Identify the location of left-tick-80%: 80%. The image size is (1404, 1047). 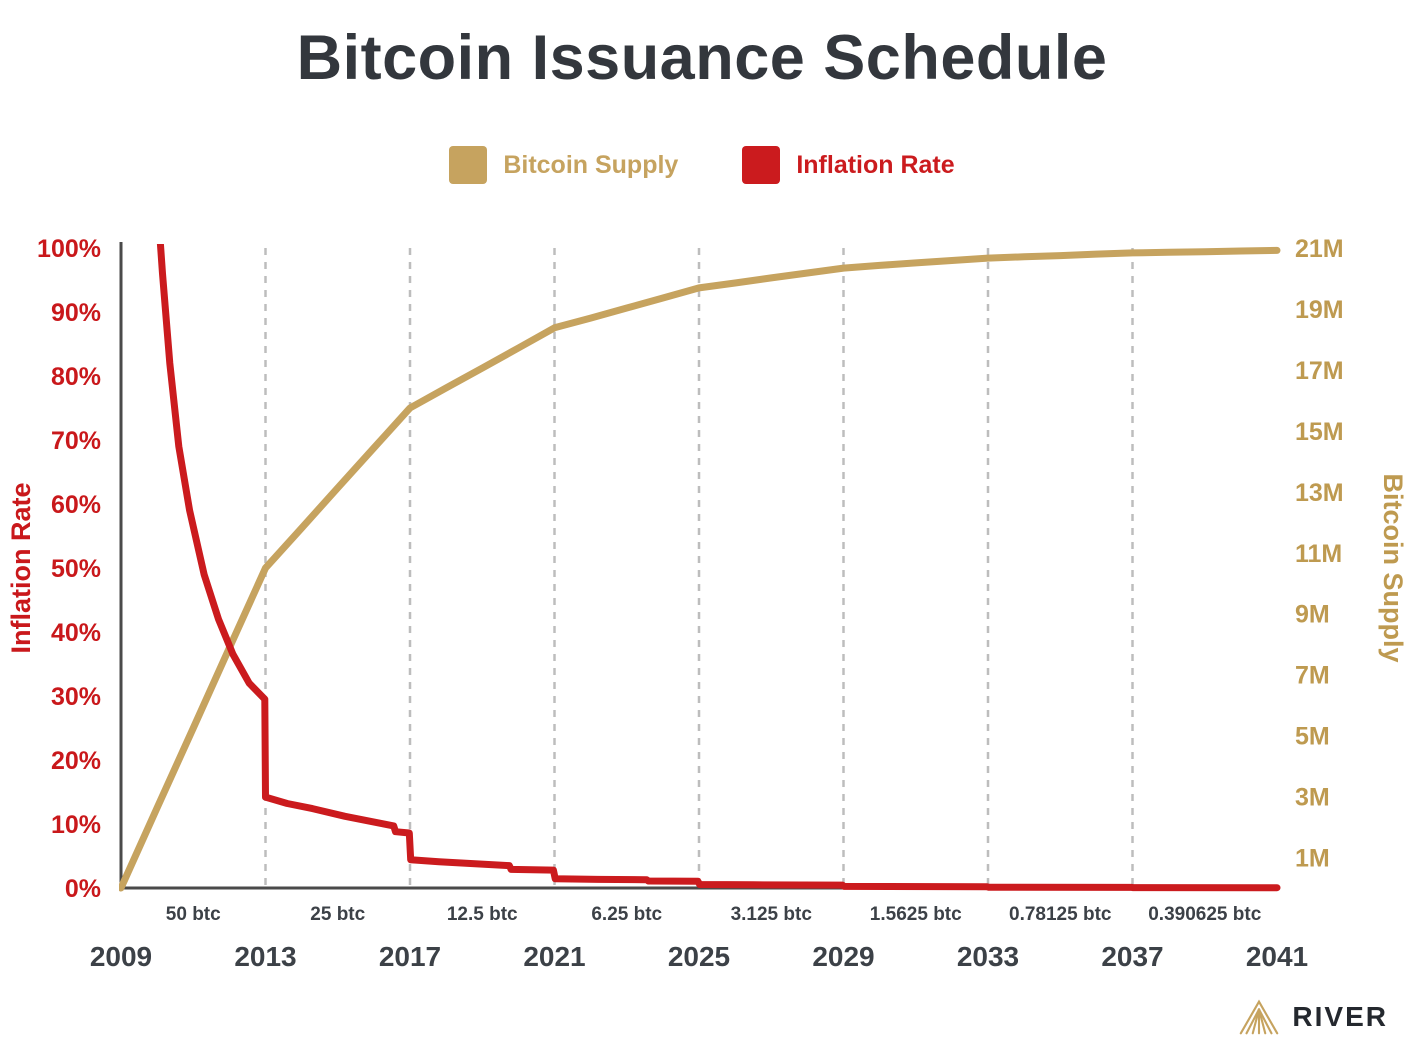
(76, 377).